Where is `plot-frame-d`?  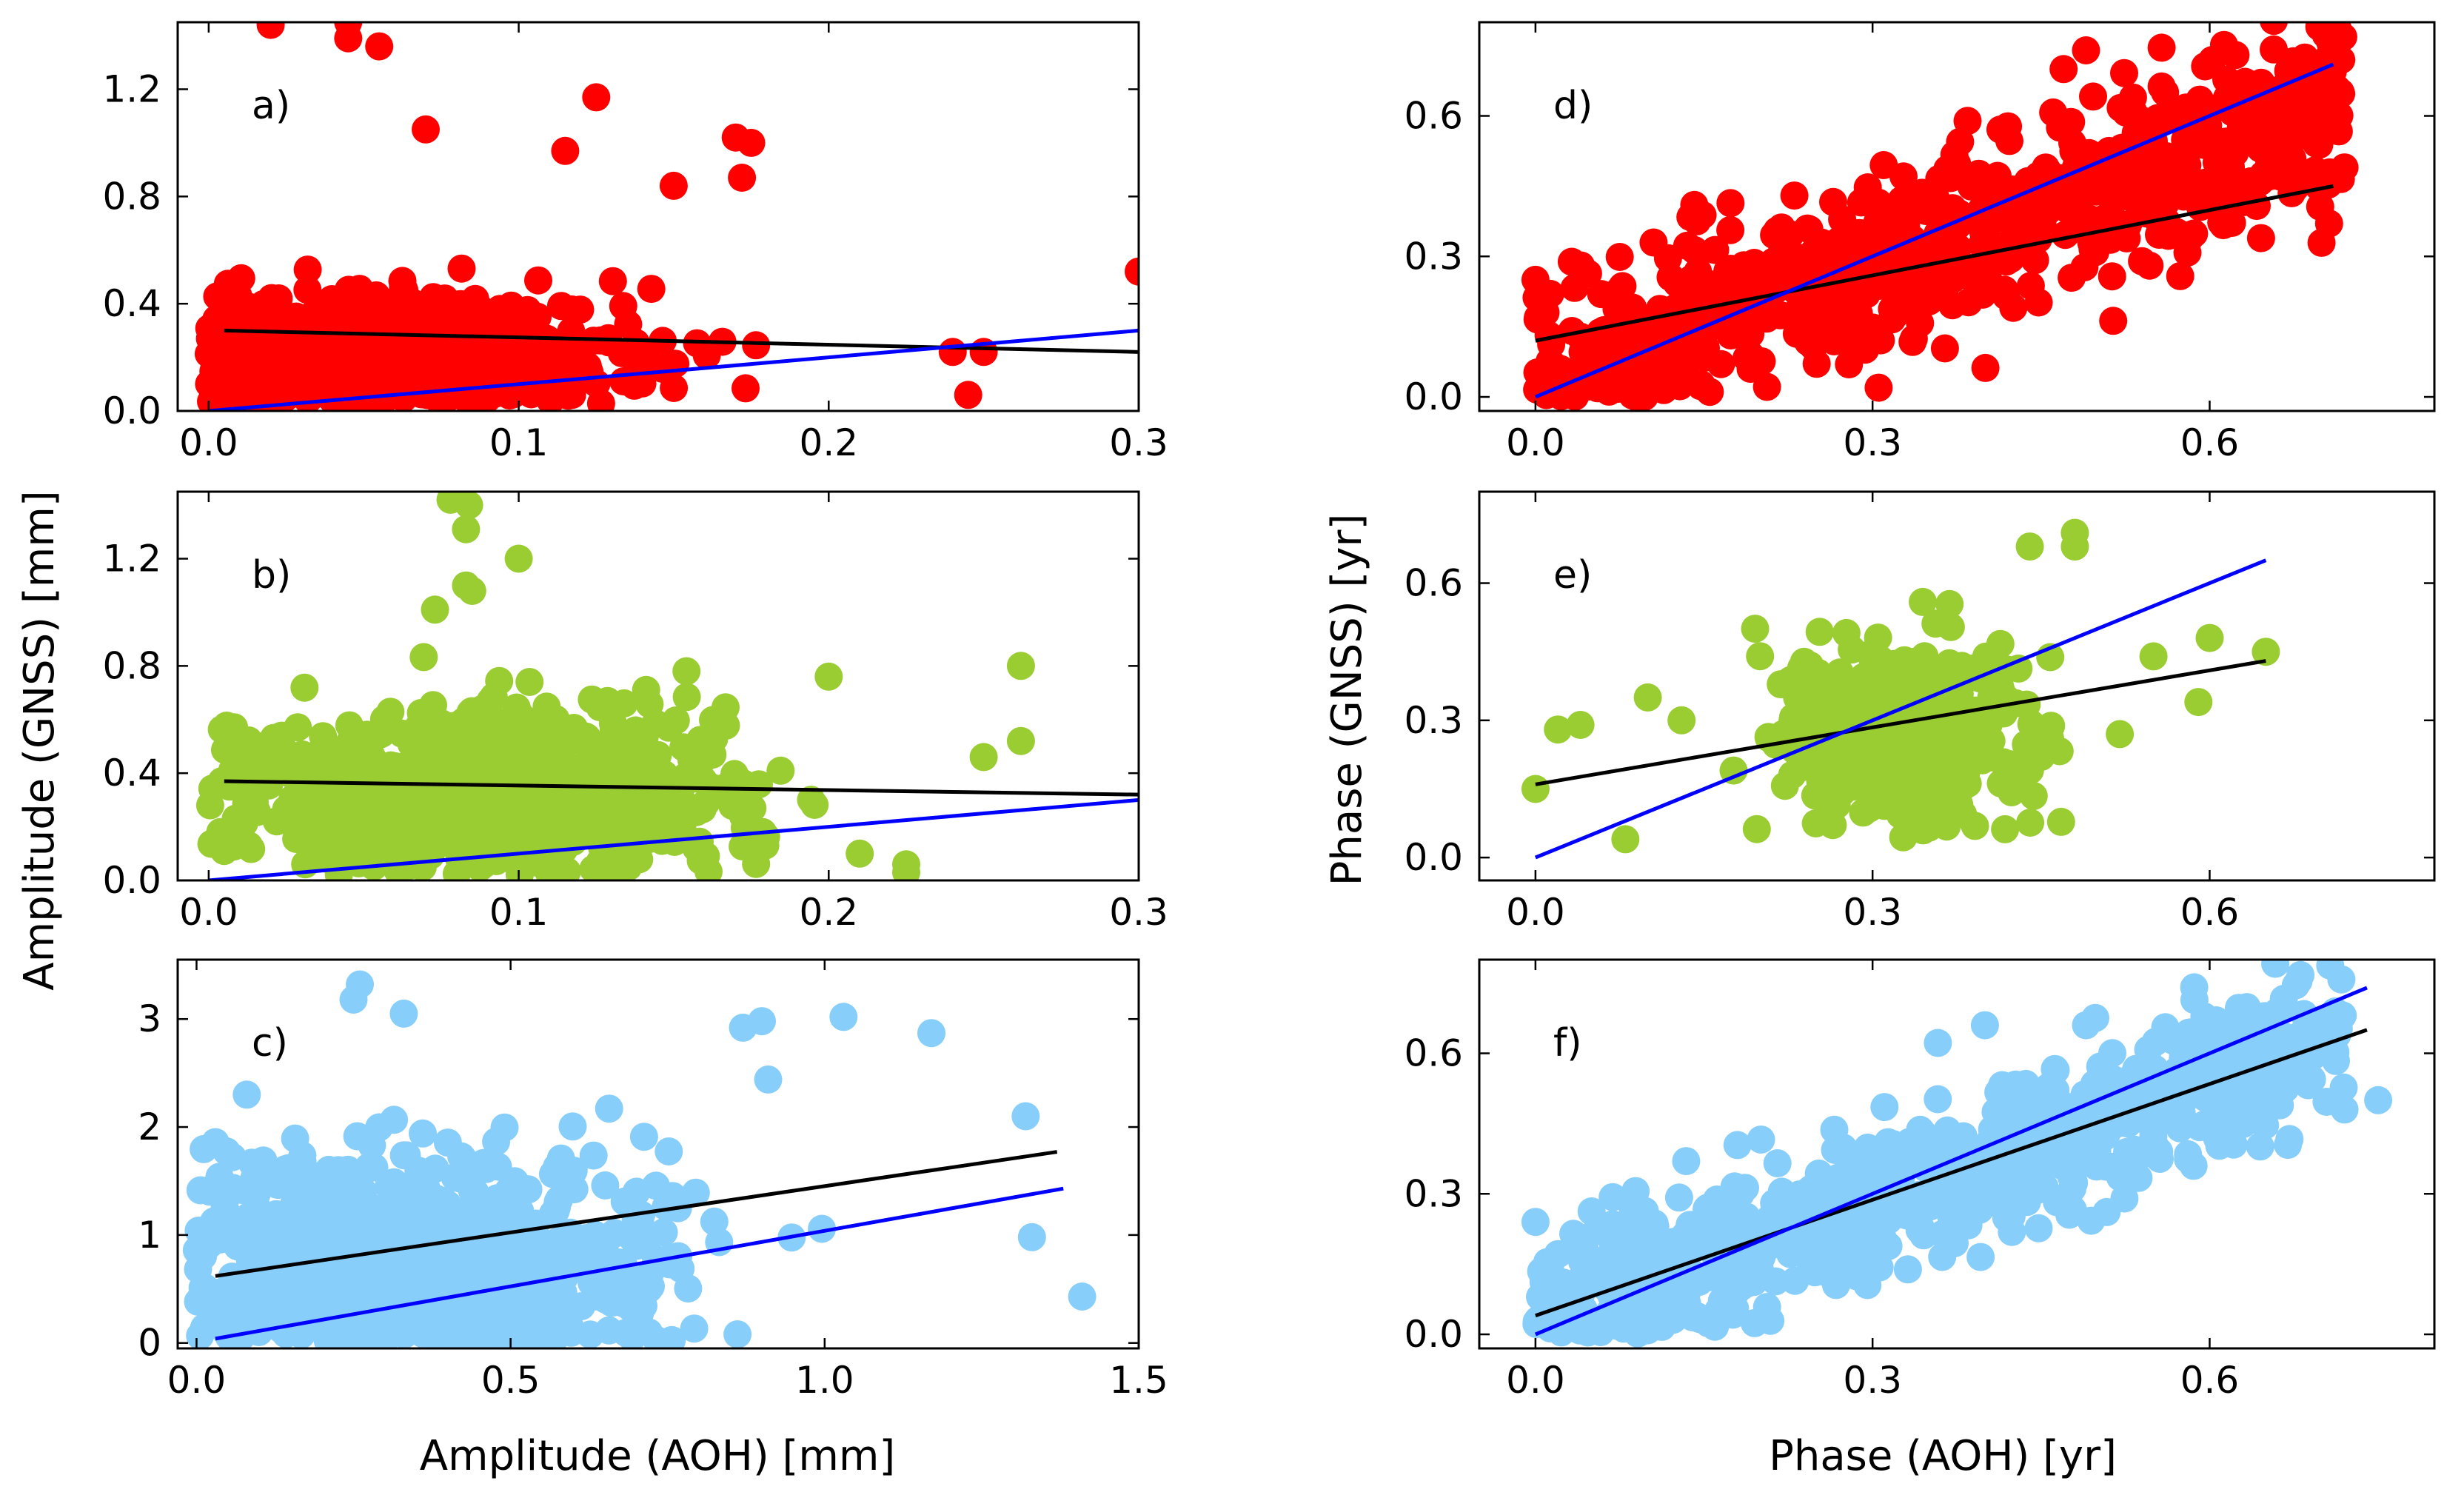
plot-frame-d is located at coordinates (1957, 217).